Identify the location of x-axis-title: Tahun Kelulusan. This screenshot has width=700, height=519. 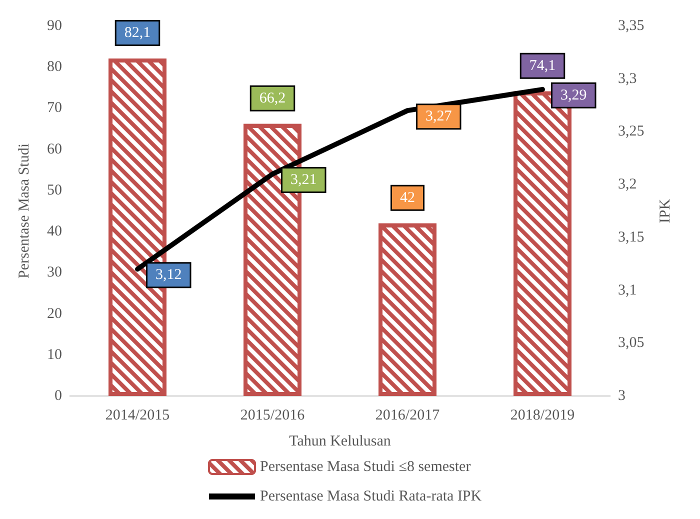
(340, 442).